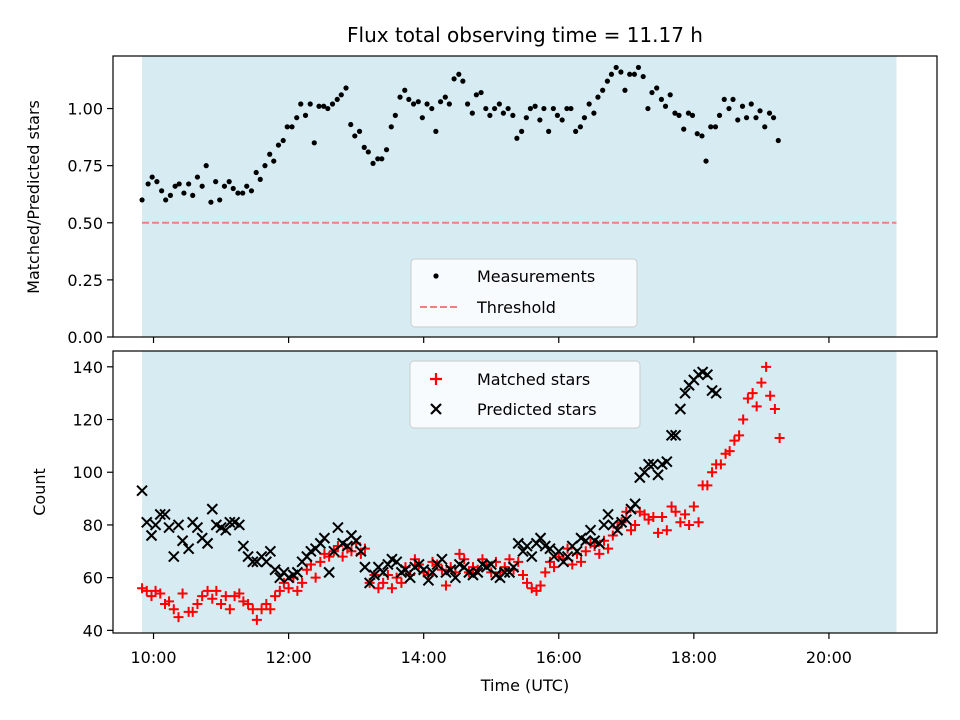 Image resolution: width=960 pixels, height=720 pixels. What do you see at coordinates (559, 657) in the screenshot?
I see `x-tick-label: 16:00` at bounding box center [559, 657].